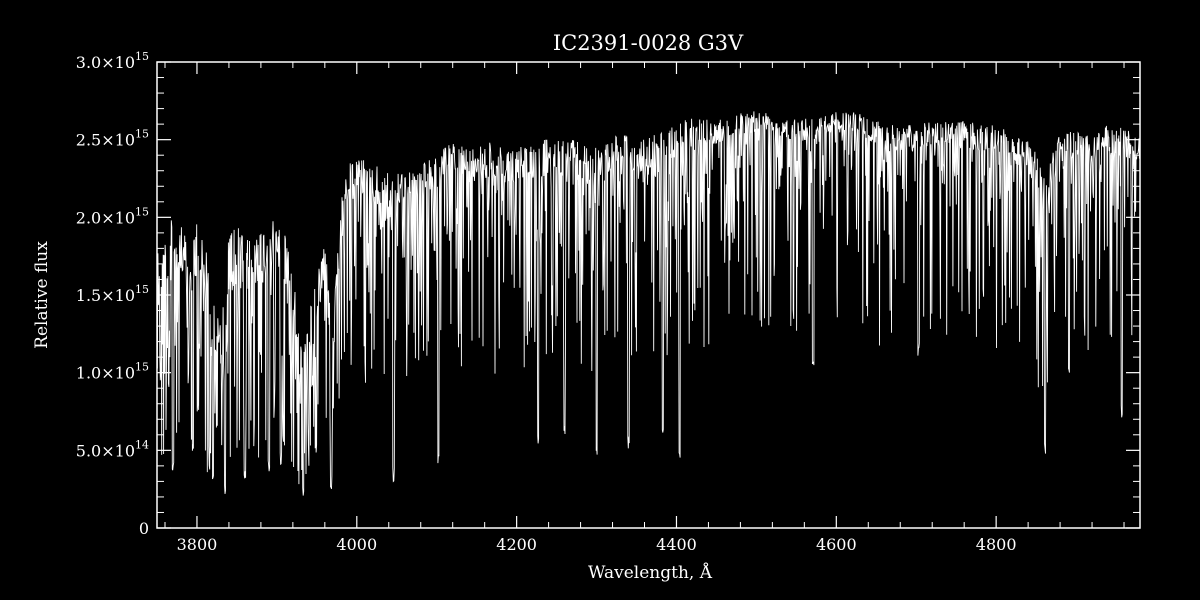 The image size is (1200, 600). What do you see at coordinates (836, 544) in the screenshot?
I see `x-tick-label: 4600` at bounding box center [836, 544].